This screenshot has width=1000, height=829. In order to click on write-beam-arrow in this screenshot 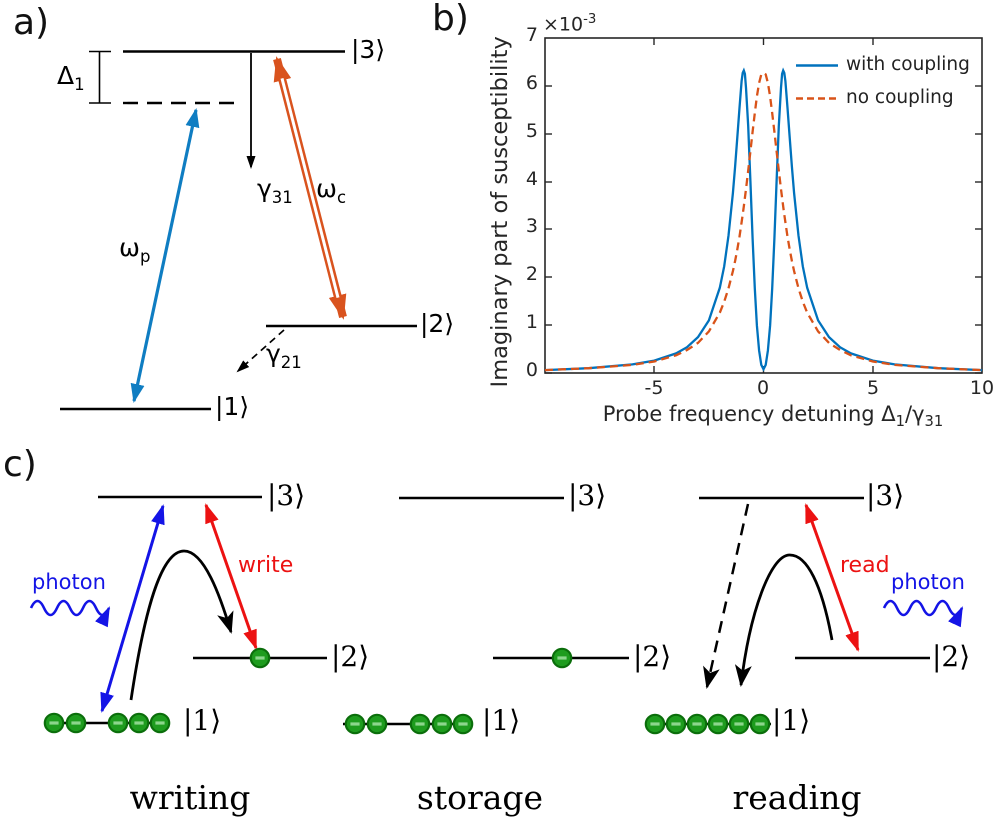, I will do `click(231, 576)`.